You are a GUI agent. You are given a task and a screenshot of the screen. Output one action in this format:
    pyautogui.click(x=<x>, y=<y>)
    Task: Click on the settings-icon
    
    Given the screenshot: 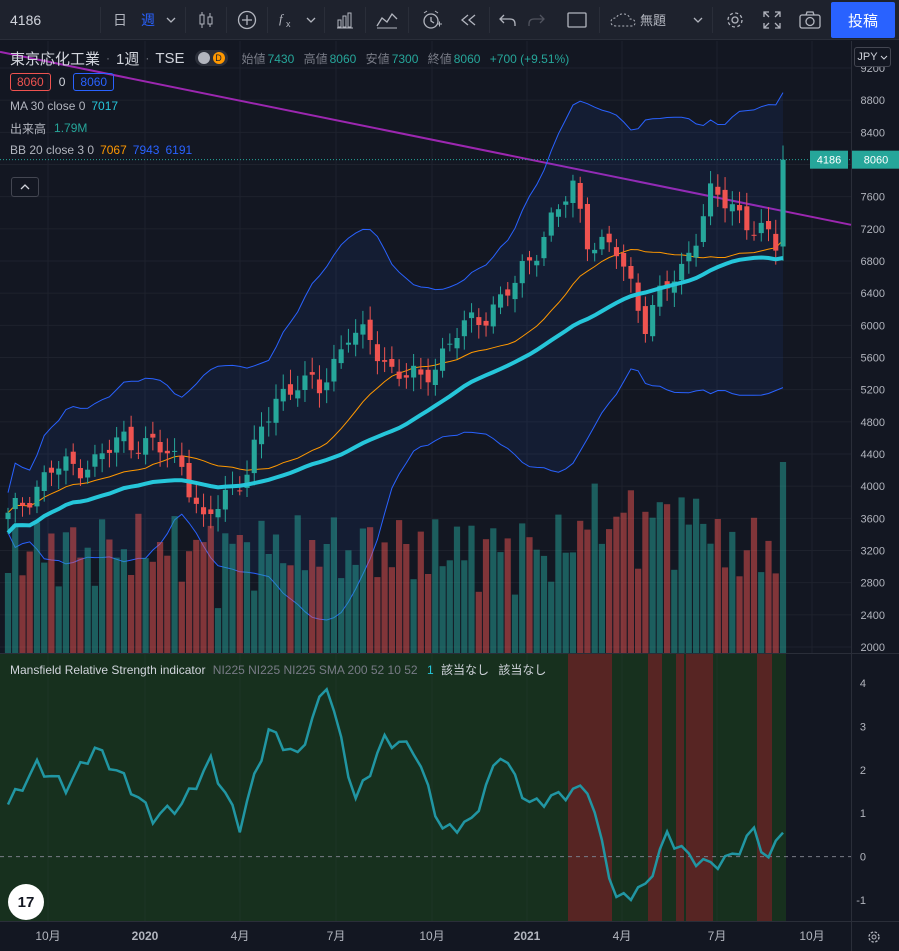 What is the action you would take?
    pyautogui.click(x=735, y=19)
    